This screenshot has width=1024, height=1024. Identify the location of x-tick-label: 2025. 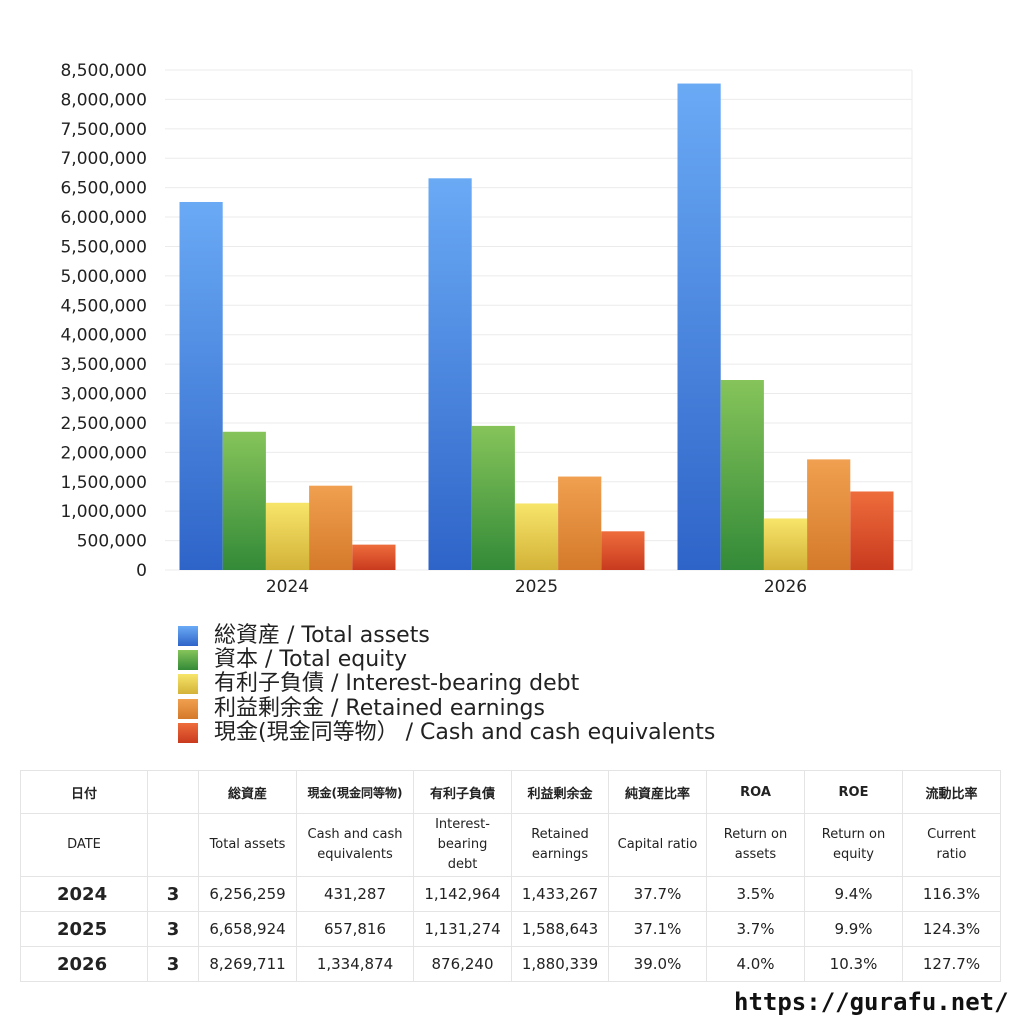
(536, 587).